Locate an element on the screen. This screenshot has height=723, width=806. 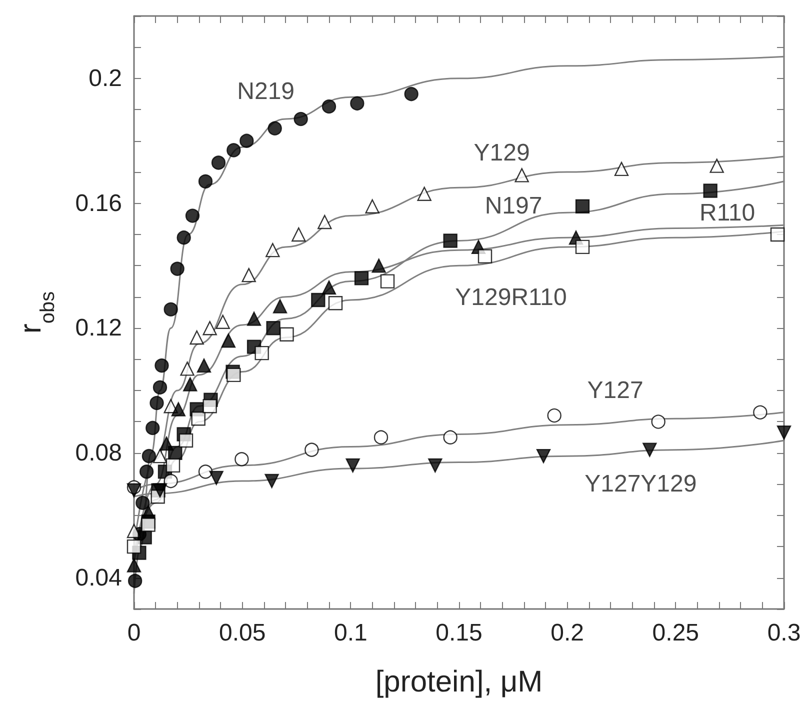
series-label: Y127Y129 is located at coordinates (640, 484).